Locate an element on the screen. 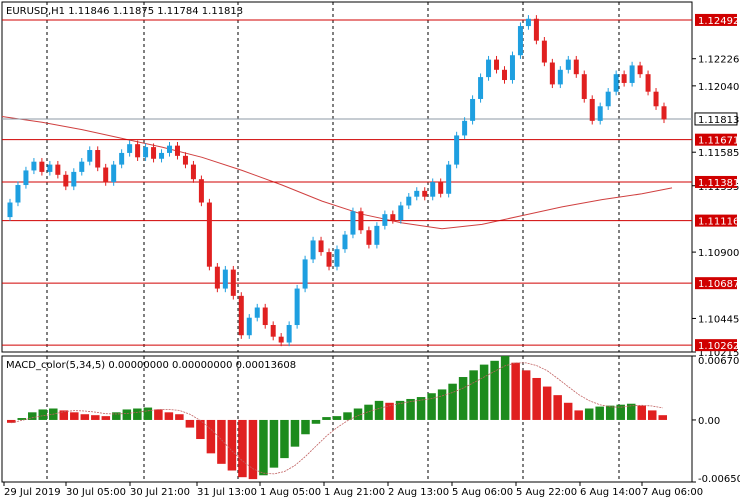 The width and height of the screenshot is (740, 504). macd-tick-label: -0.0065041 is located at coordinates (719, 479).